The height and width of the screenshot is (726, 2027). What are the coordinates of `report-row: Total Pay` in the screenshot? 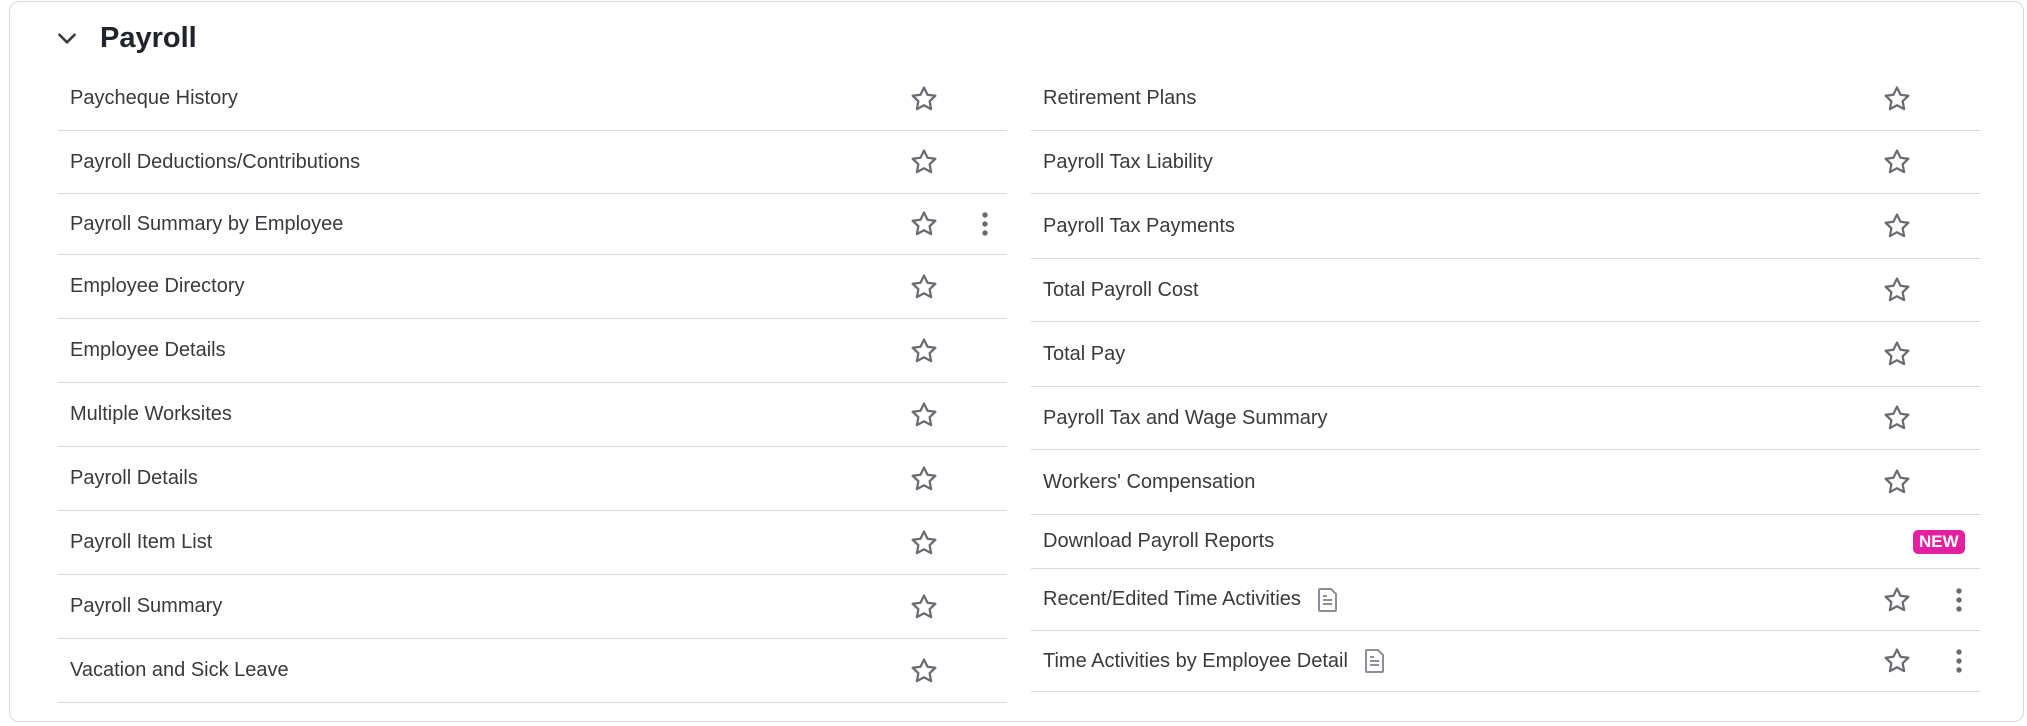 It's located at (1505, 354).